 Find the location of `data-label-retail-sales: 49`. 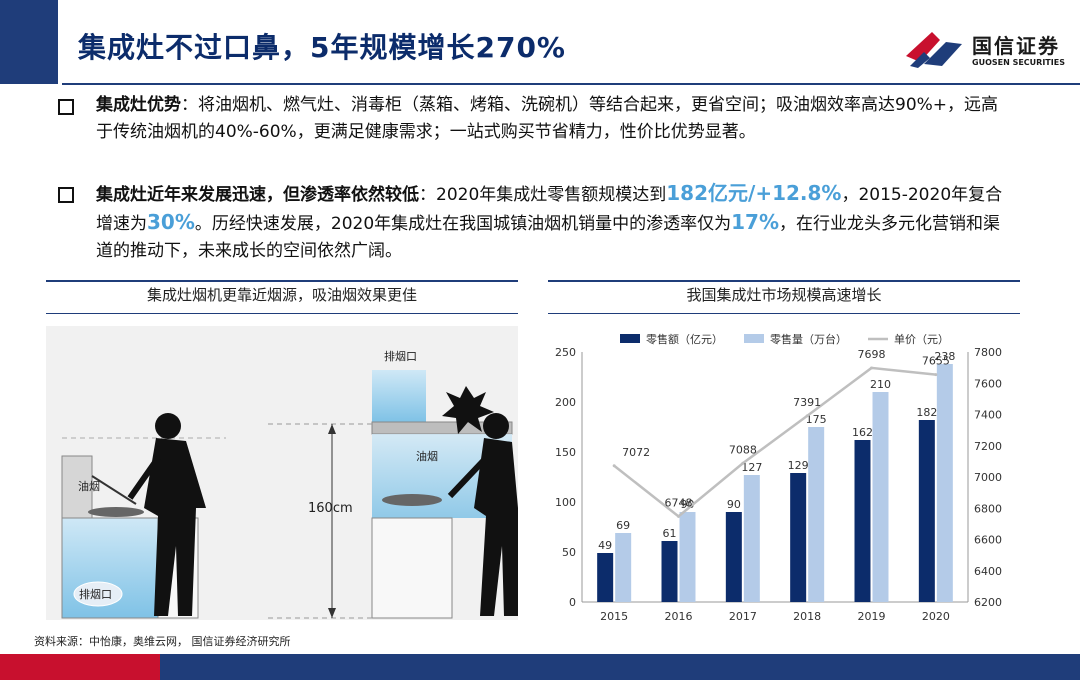

data-label-retail-sales: 49 is located at coordinates (605, 545).